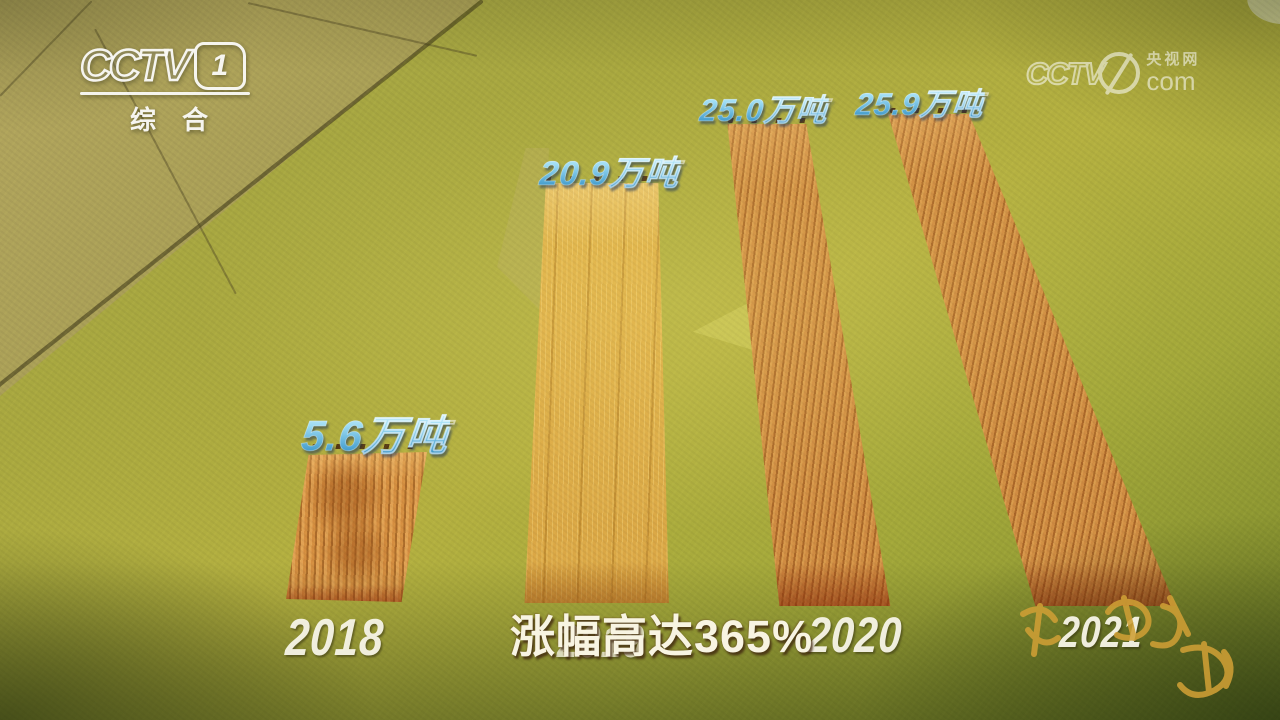  What do you see at coordinates (809, 365) in the screenshot?
I see `bar-2020` at bounding box center [809, 365].